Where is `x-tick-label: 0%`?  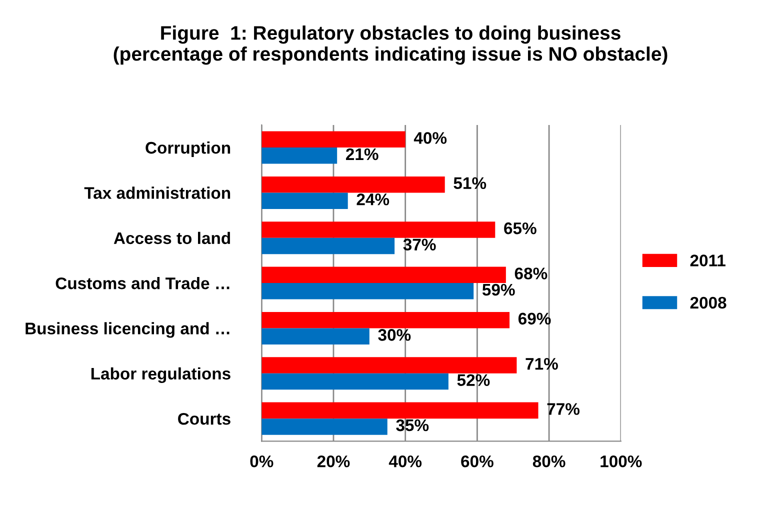
x-tick-label: 0% is located at coordinates (262, 461).